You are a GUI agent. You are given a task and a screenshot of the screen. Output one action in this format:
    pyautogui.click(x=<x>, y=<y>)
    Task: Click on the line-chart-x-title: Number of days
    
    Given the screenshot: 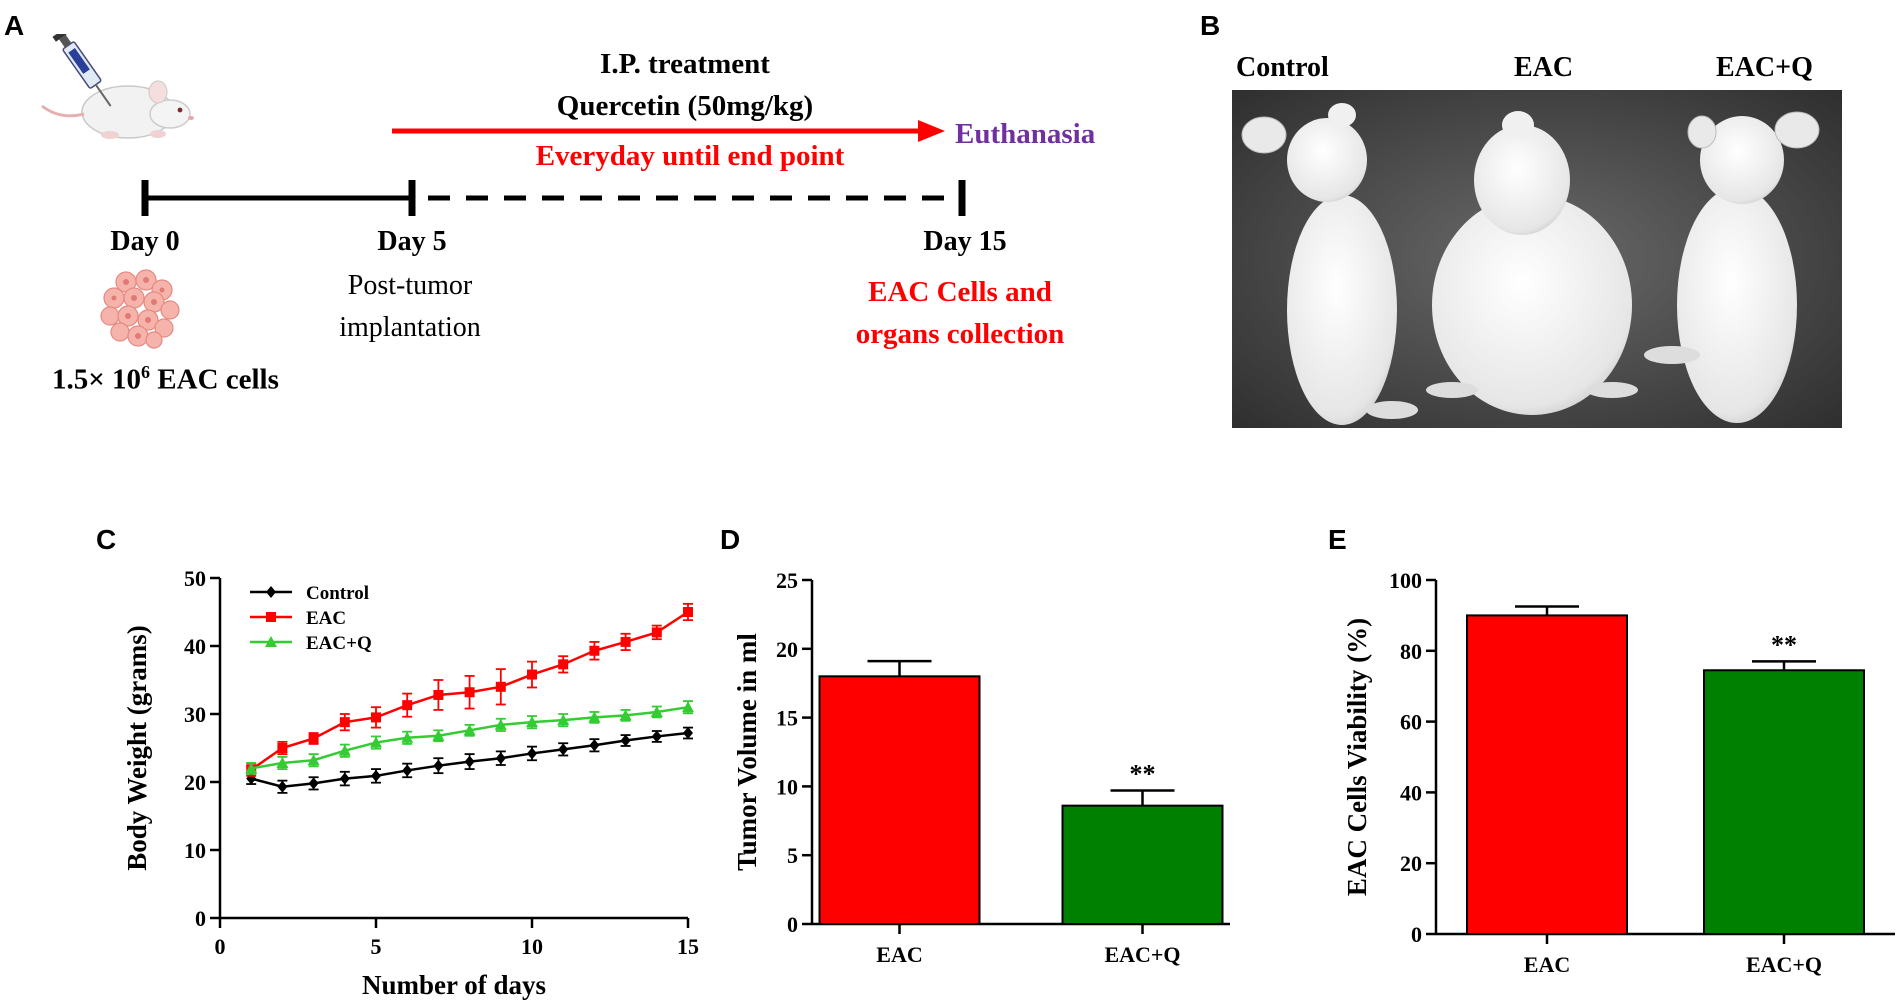 What is the action you would take?
    pyautogui.click(x=454, y=985)
    